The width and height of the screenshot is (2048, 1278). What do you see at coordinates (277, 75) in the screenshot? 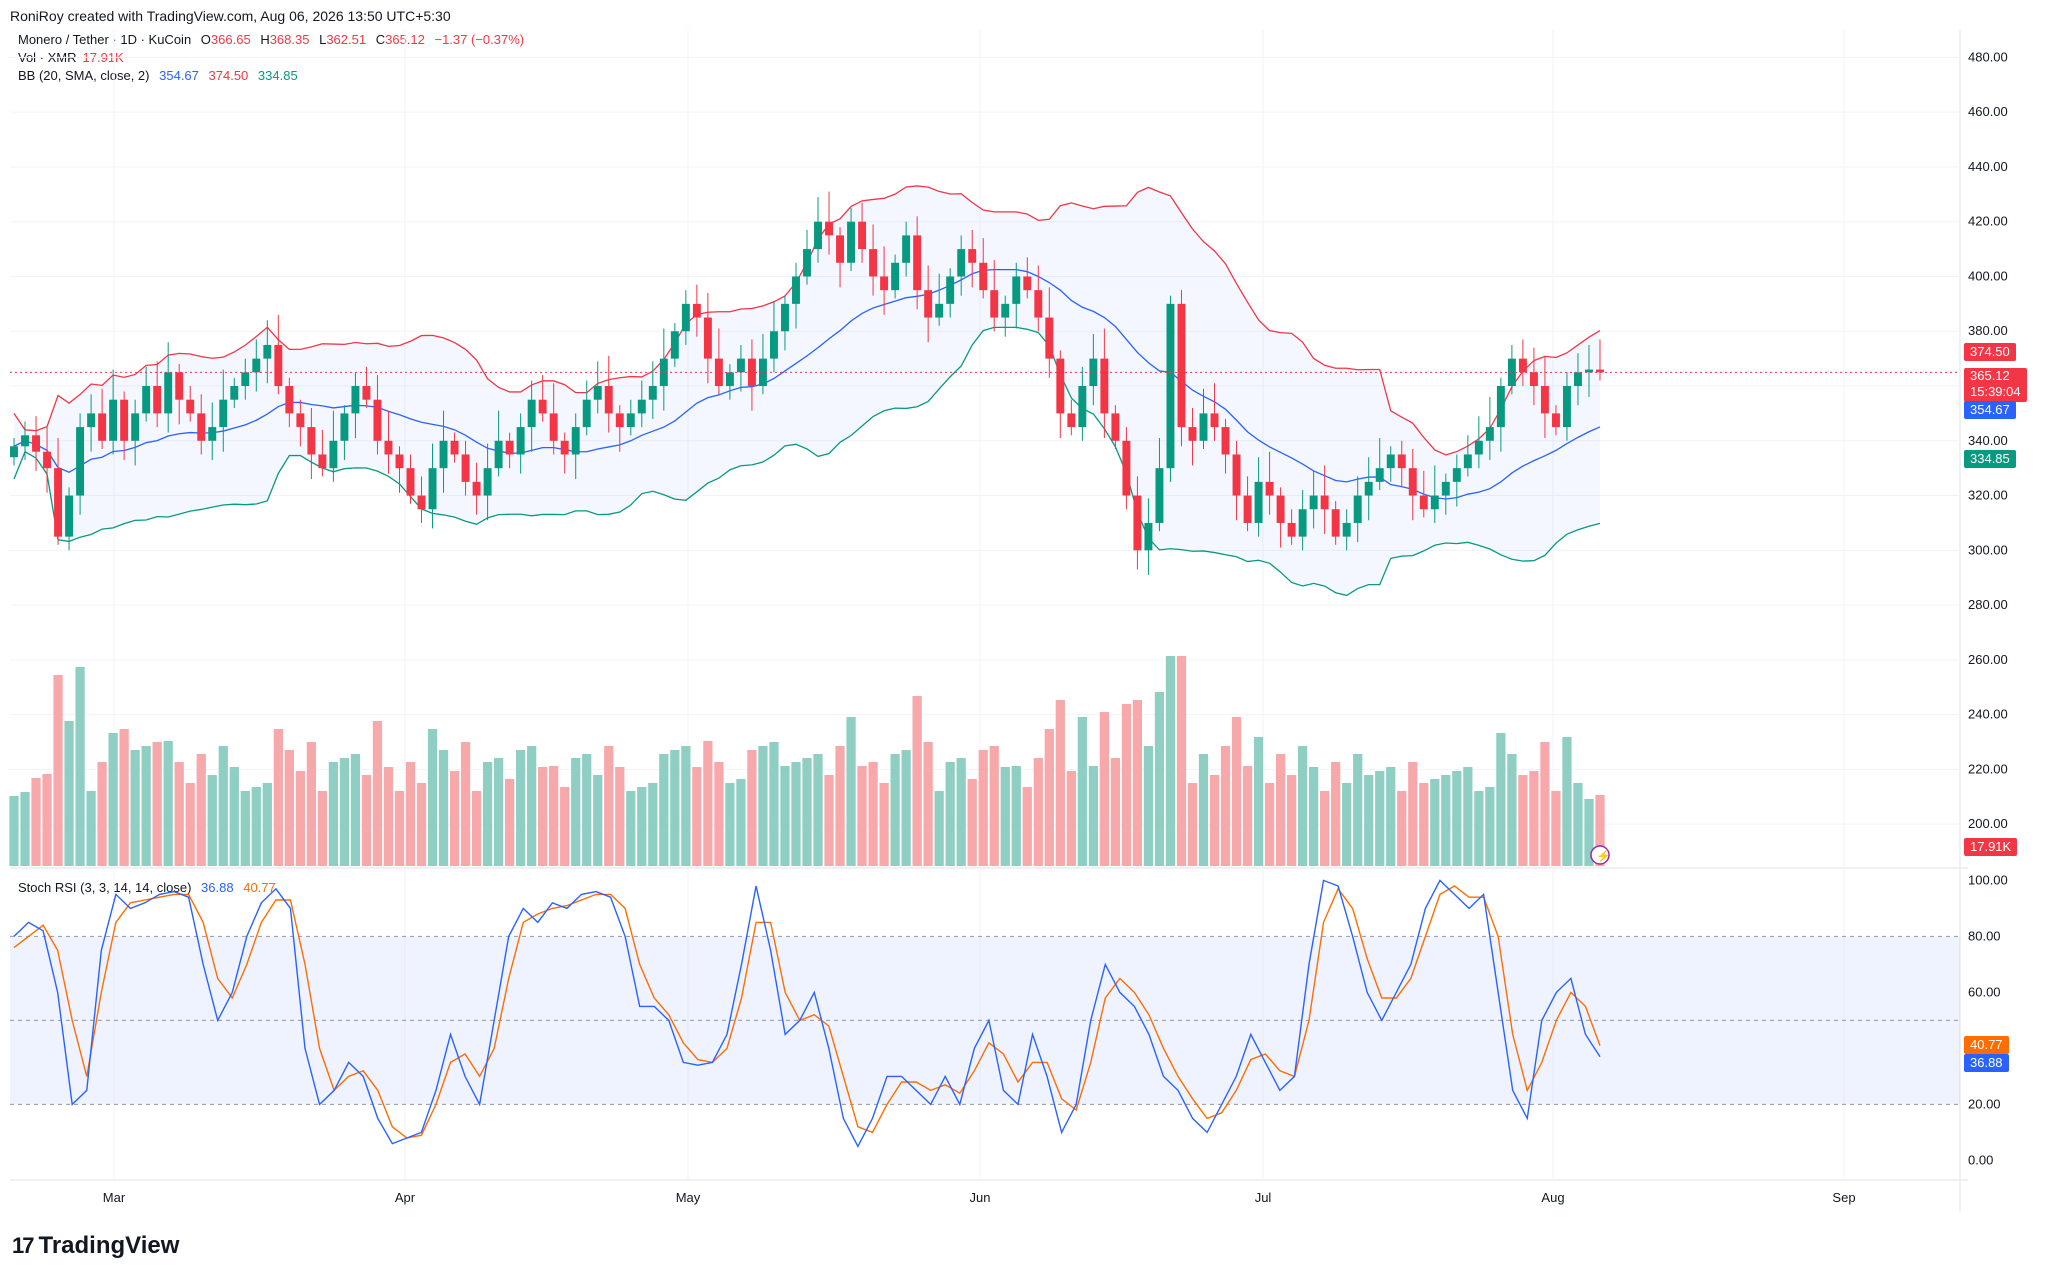
I see `bb-lower-value: 334.85` at bounding box center [277, 75].